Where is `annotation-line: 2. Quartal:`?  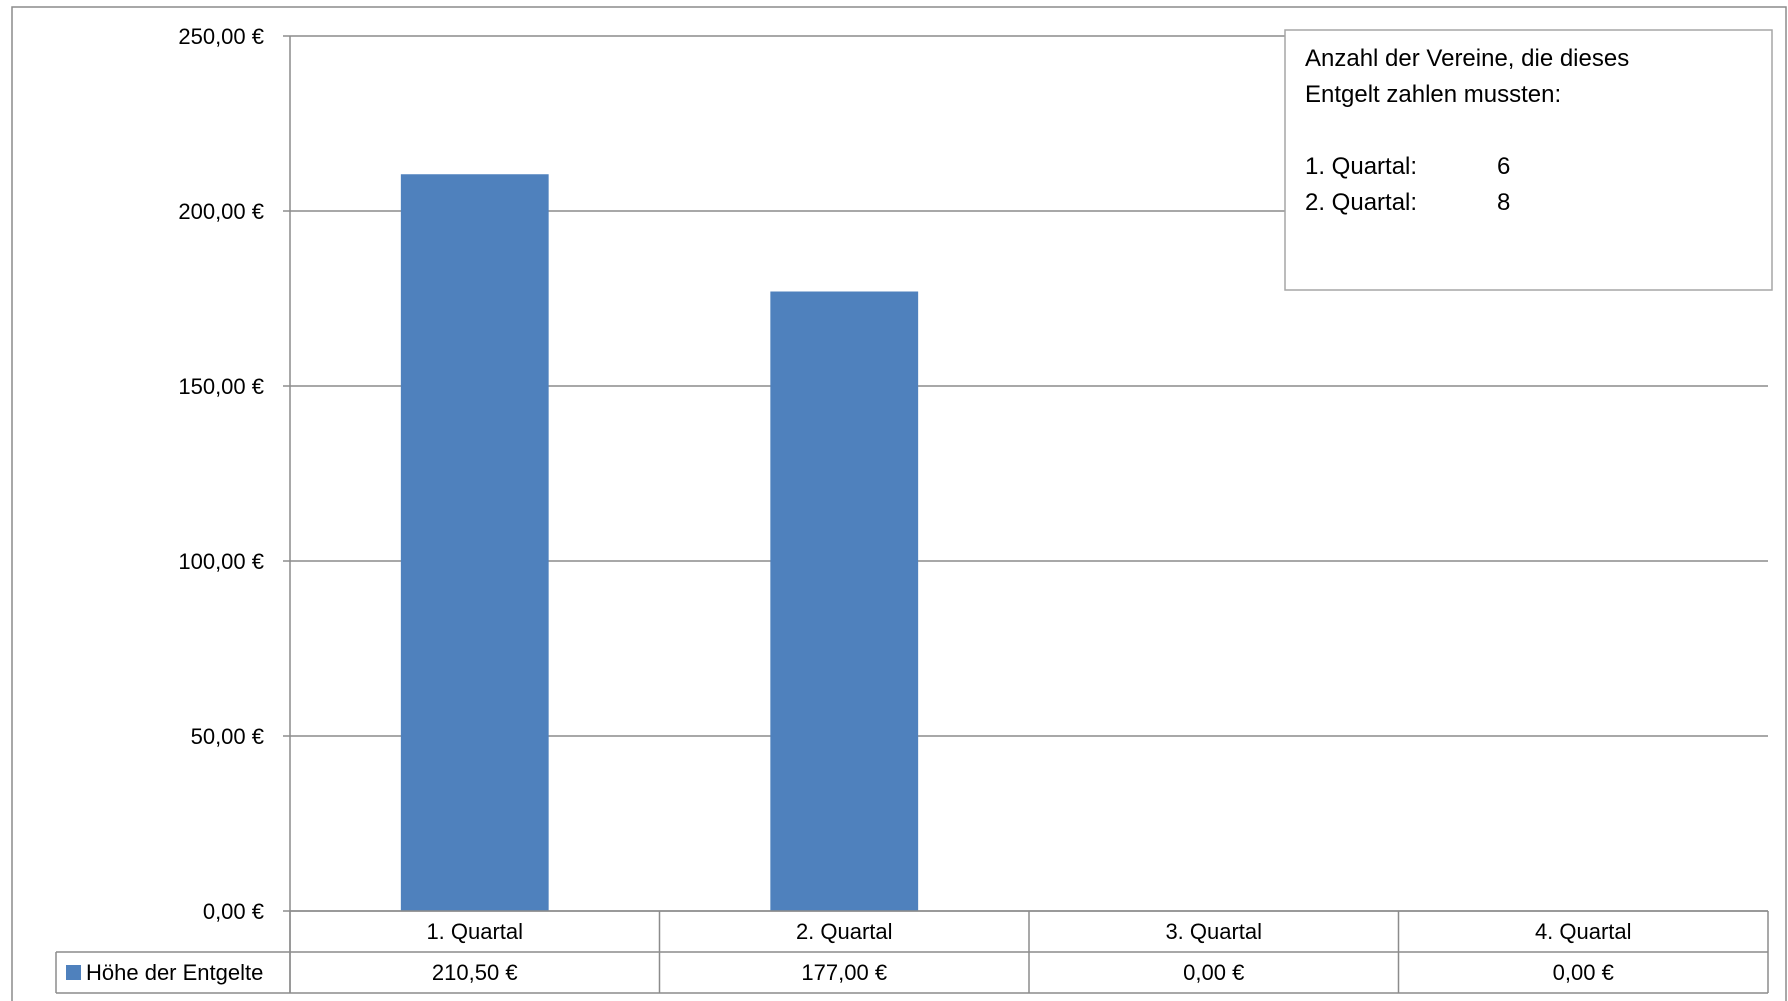 annotation-line: 2. Quartal: is located at coordinates (1361, 202).